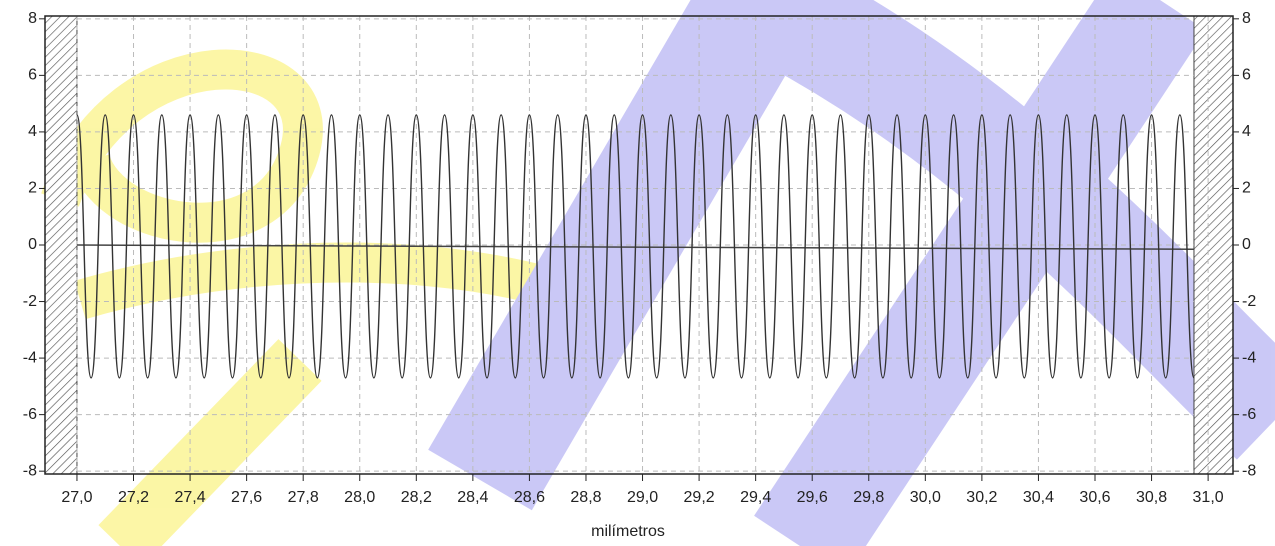 This screenshot has width=1275, height=546. I want to click on y-tick-label: -4, so click(30, 357).